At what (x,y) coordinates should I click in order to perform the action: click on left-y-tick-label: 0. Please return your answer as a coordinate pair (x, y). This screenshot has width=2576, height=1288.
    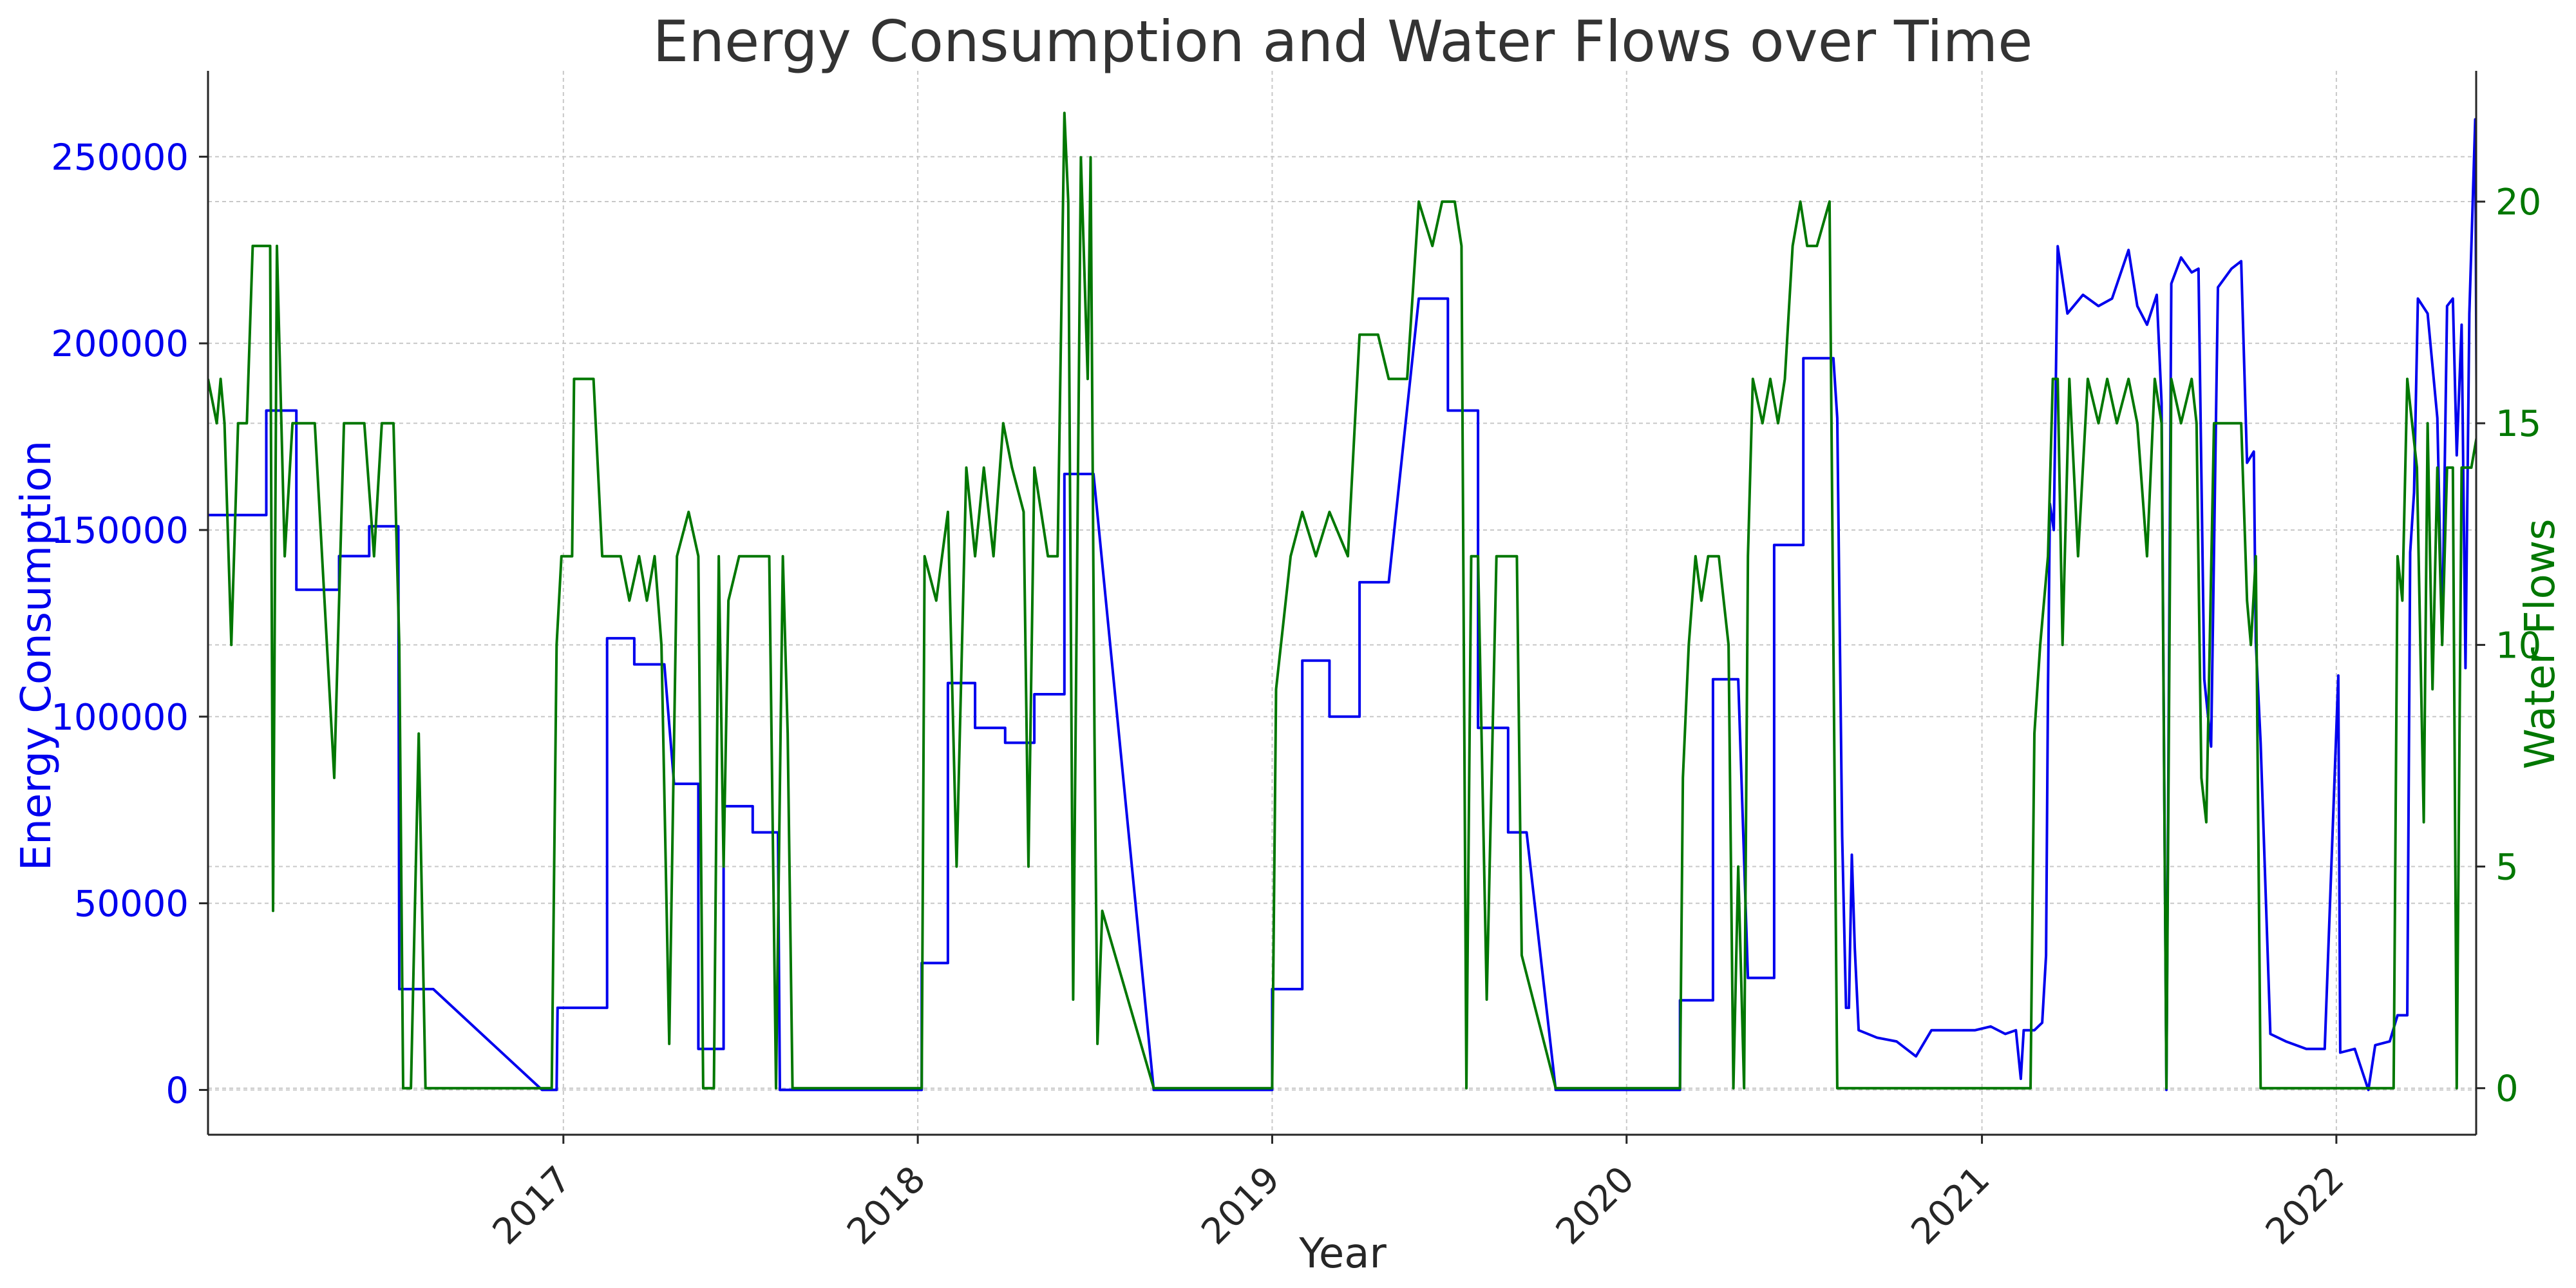
    Looking at the image, I should click on (177, 1091).